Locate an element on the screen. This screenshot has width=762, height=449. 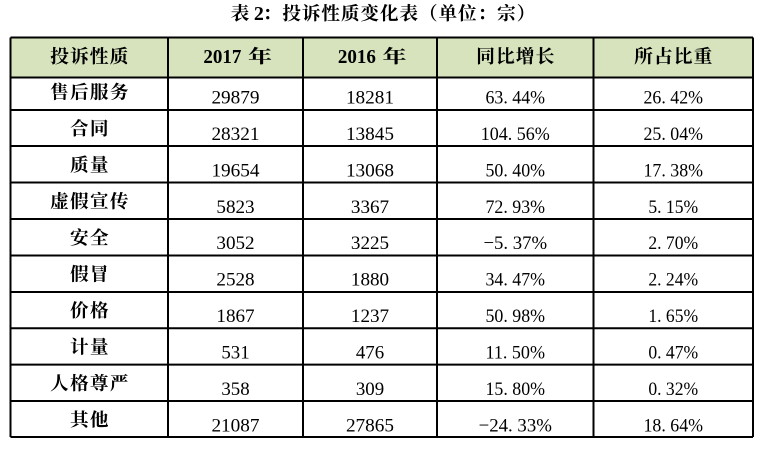
svg-text: 50. 98% is located at coordinates (516, 316).